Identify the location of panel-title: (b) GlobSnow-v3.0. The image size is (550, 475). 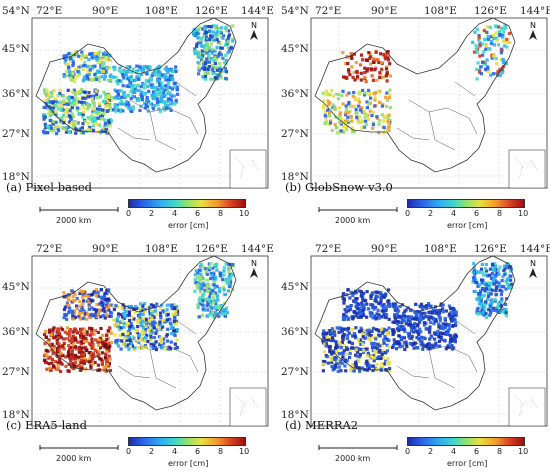
(339, 187).